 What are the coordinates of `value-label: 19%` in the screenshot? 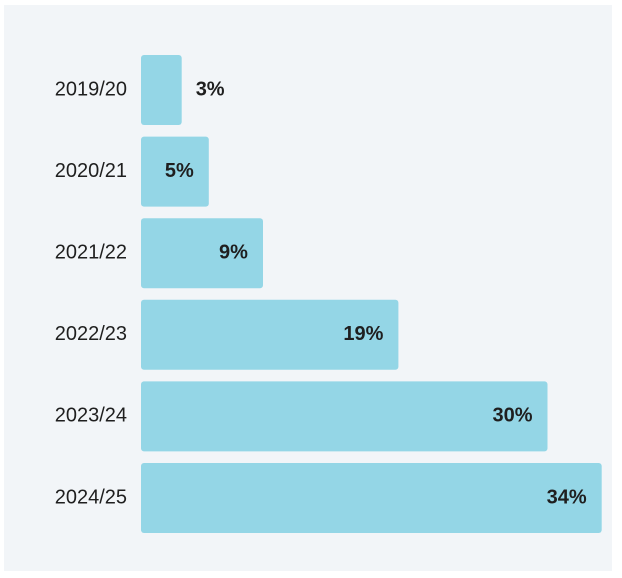 It's located at (363, 334).